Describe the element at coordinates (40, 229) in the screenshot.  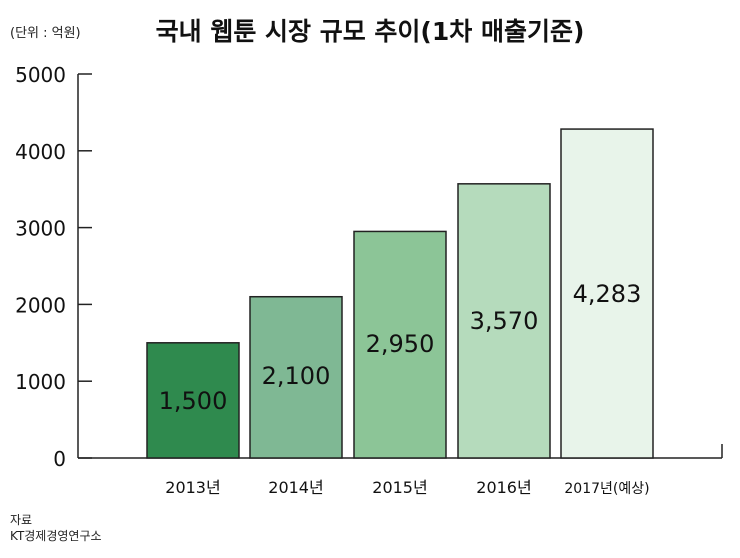
I see `y-tick-label: 3000` at that location.